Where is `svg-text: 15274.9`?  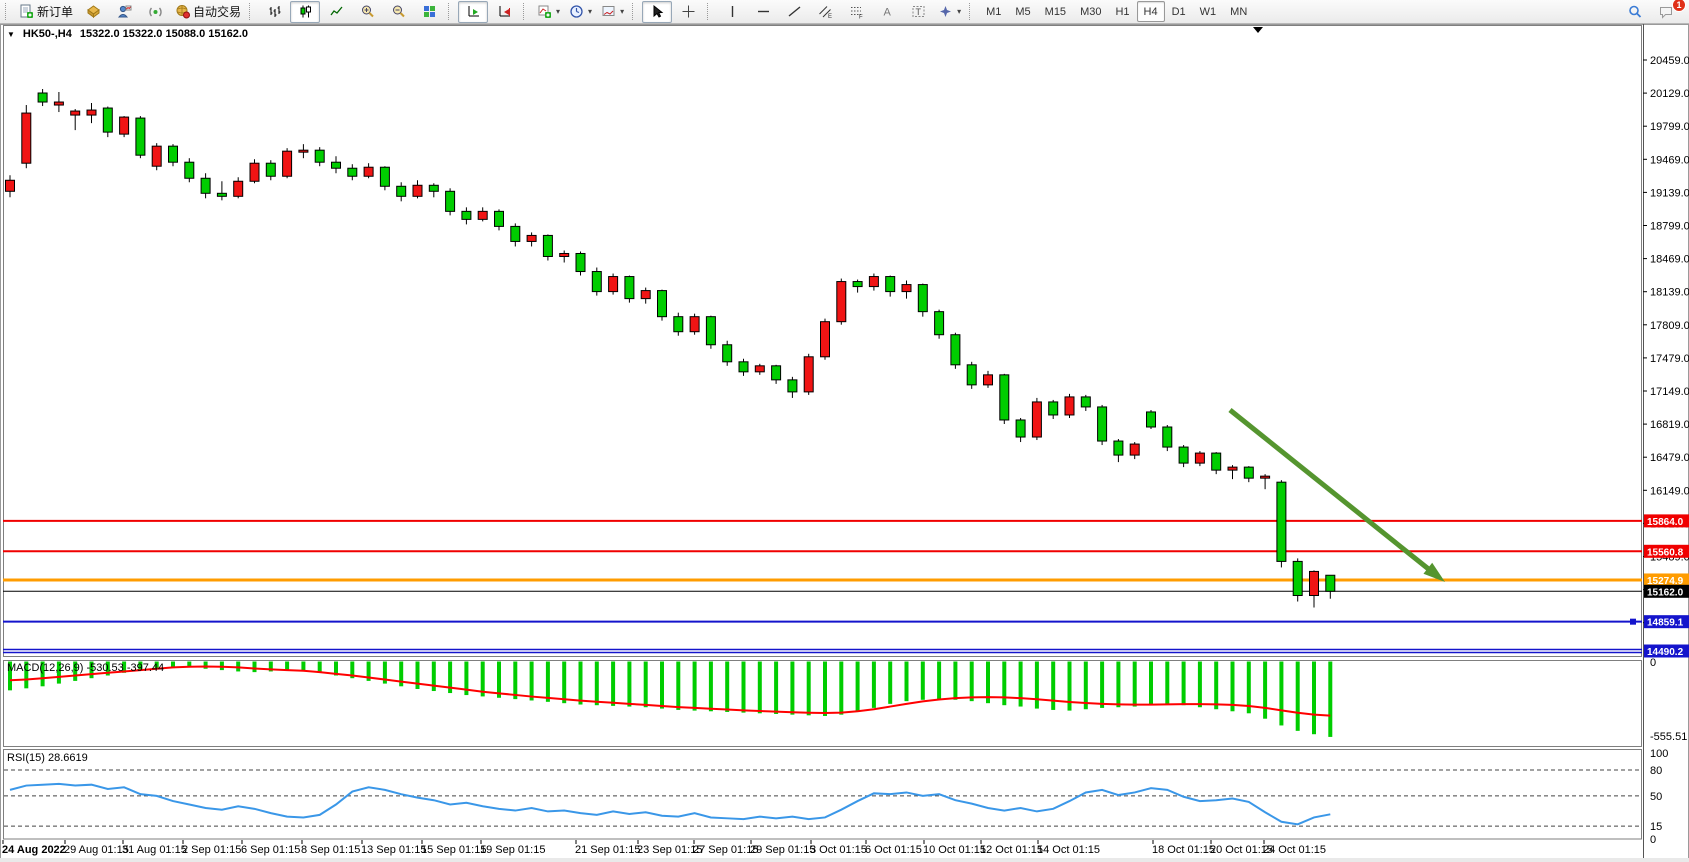 svg-text: 15274.9 is located at coordinates (1665, 581).